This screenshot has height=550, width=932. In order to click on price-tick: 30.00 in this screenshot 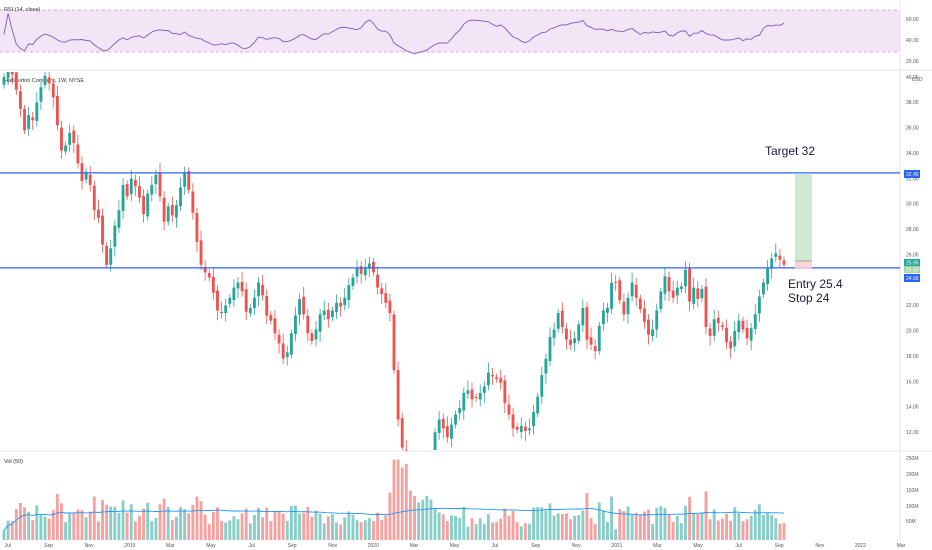, I will do `click(912, 205)`.